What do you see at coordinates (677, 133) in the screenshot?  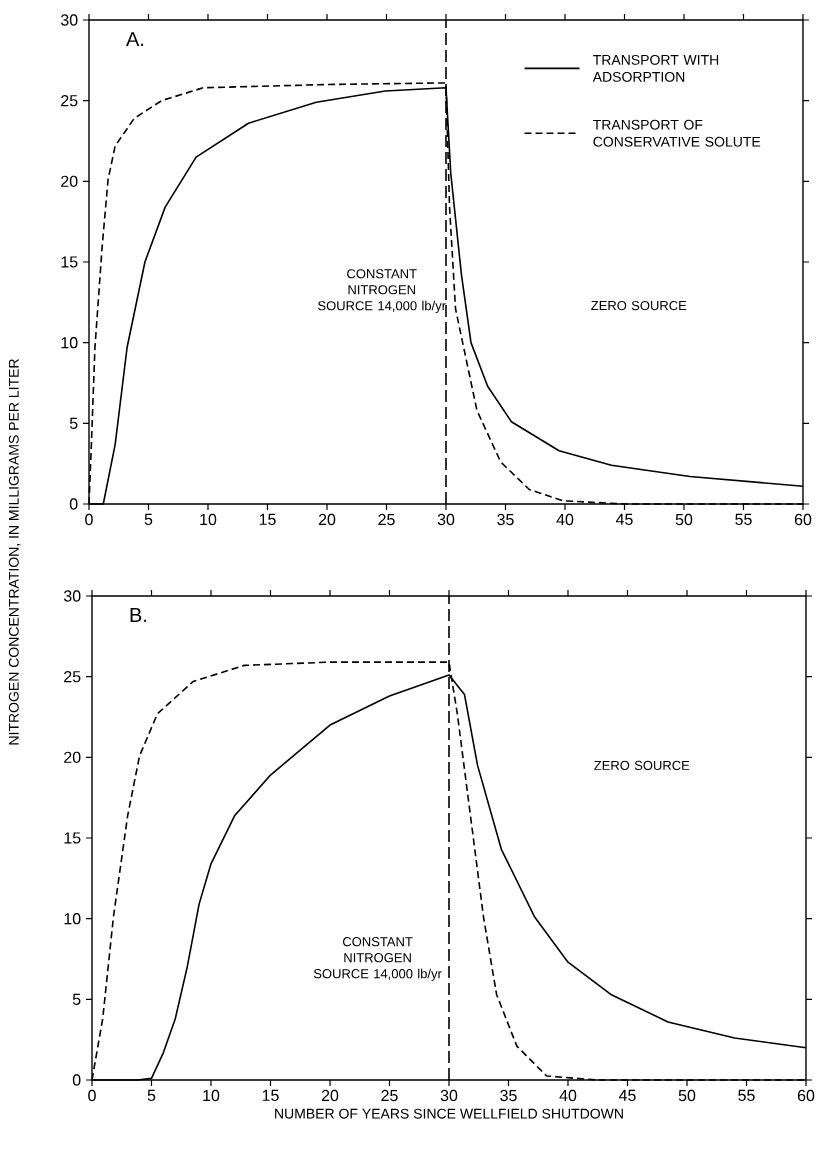 I see `legend-label: TRANSPORT OF CONSERVATIVE SOLUTE` at bounding box center [677, 133].